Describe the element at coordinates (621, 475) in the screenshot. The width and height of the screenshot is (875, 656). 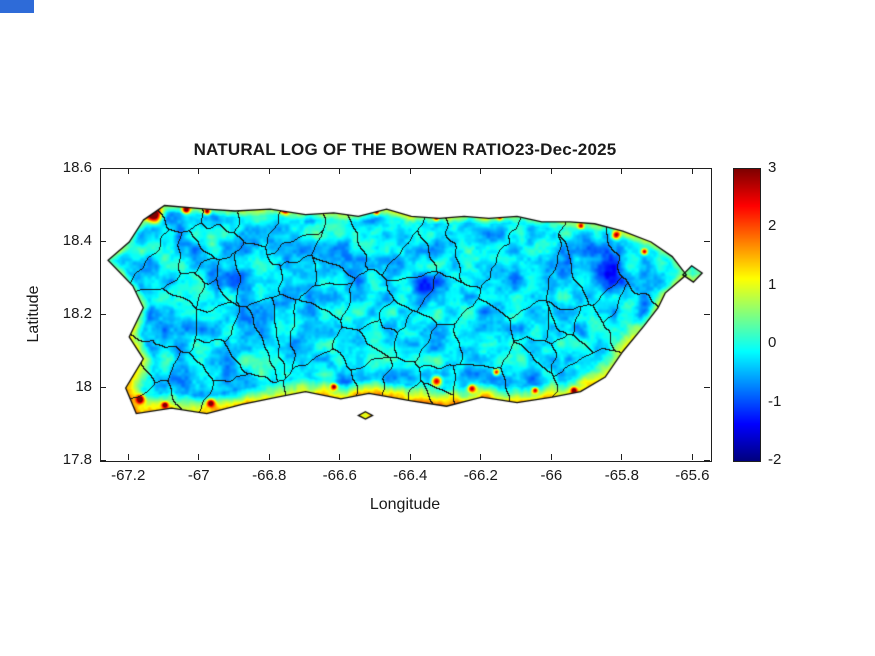
I see `x-tick-label: -65.8` at that location.